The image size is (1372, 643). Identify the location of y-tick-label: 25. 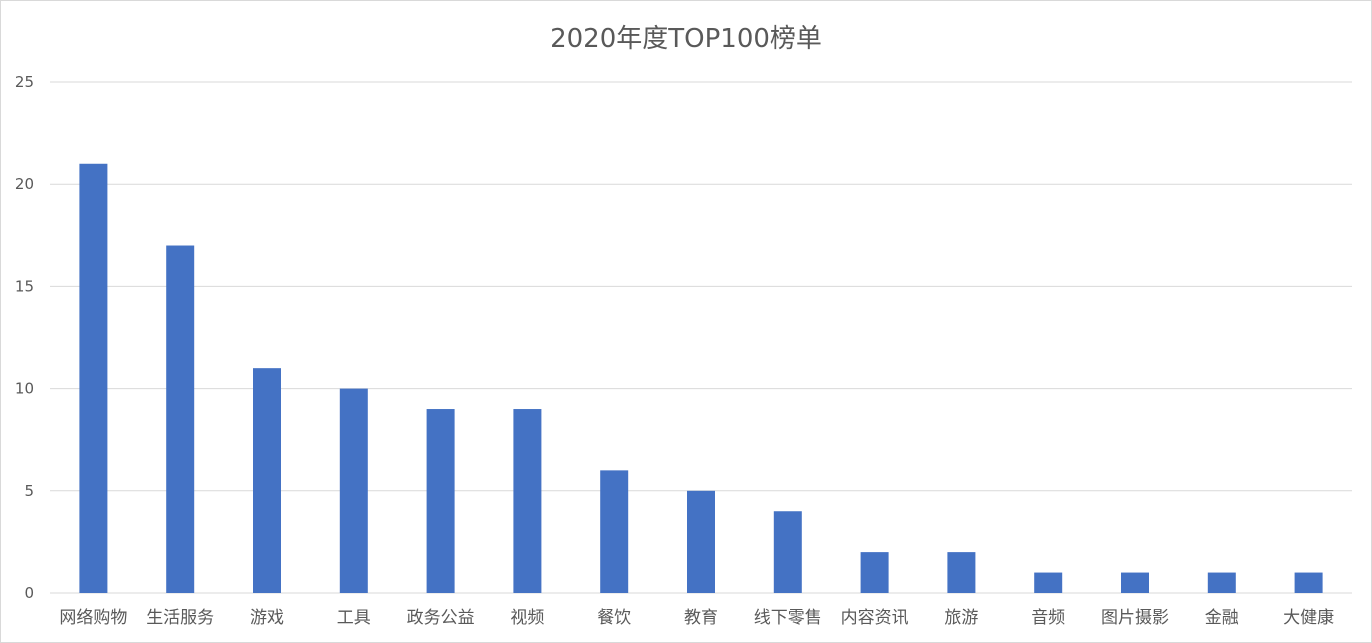
(24, 82).